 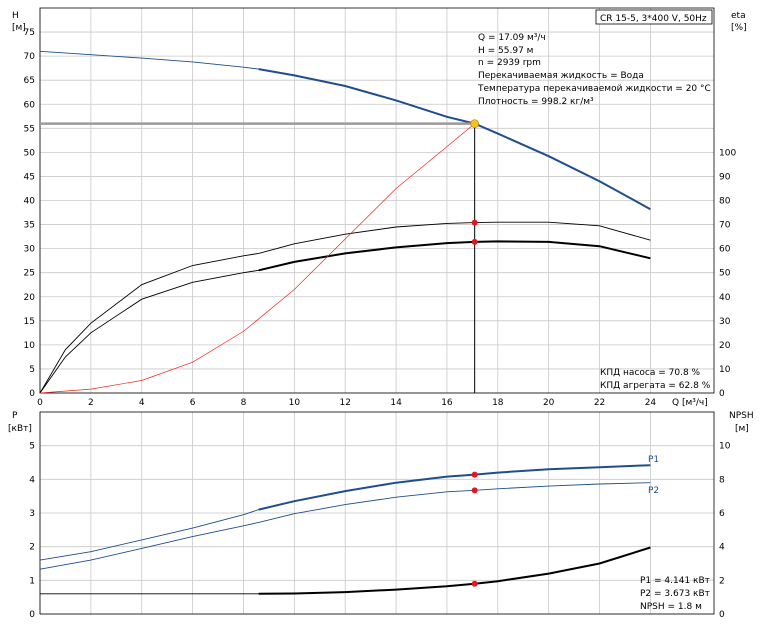 What do you see at coordinates (509, 63) in the screenshot?
I see `info-line-n: n = 2939 rpm` at bounding box center [509, 63].